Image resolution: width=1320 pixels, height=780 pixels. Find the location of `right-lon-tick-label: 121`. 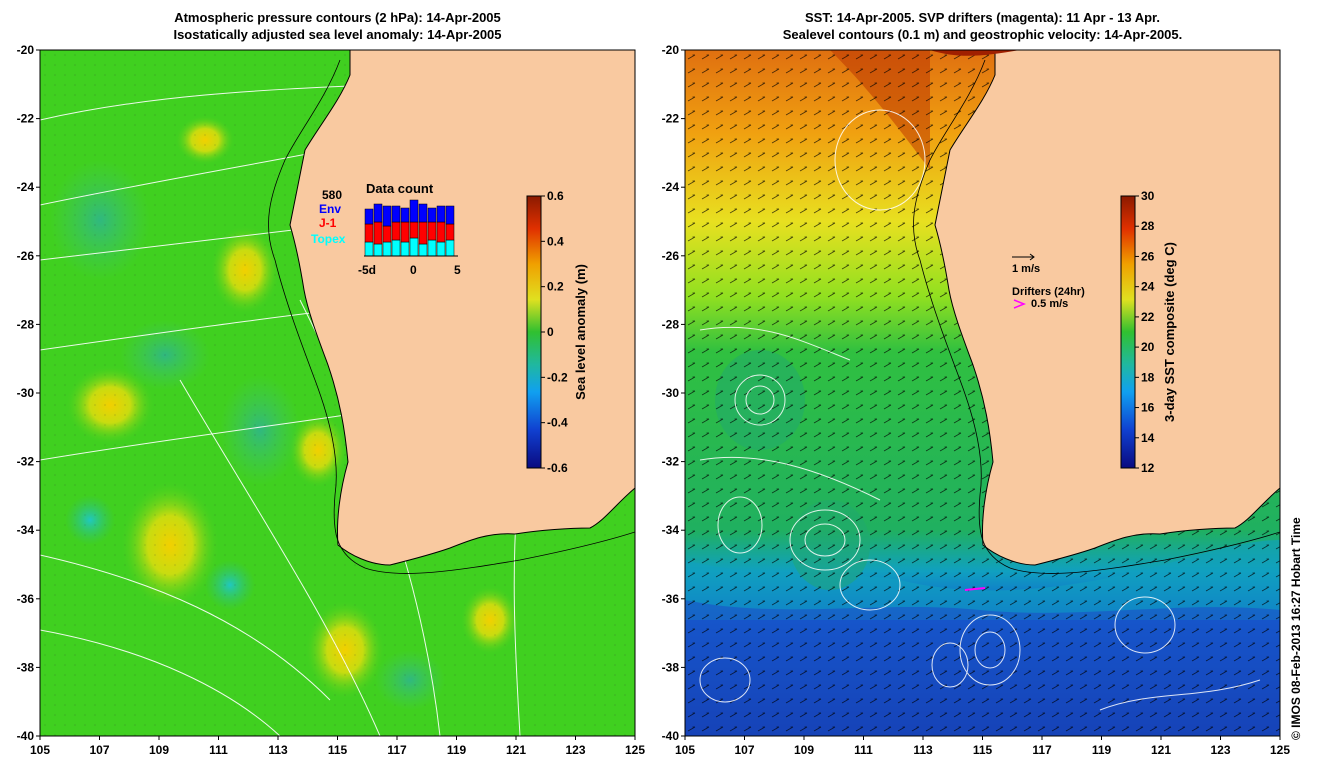

right-lon-tick-label: 121 is located at coordinates (1161, 750).